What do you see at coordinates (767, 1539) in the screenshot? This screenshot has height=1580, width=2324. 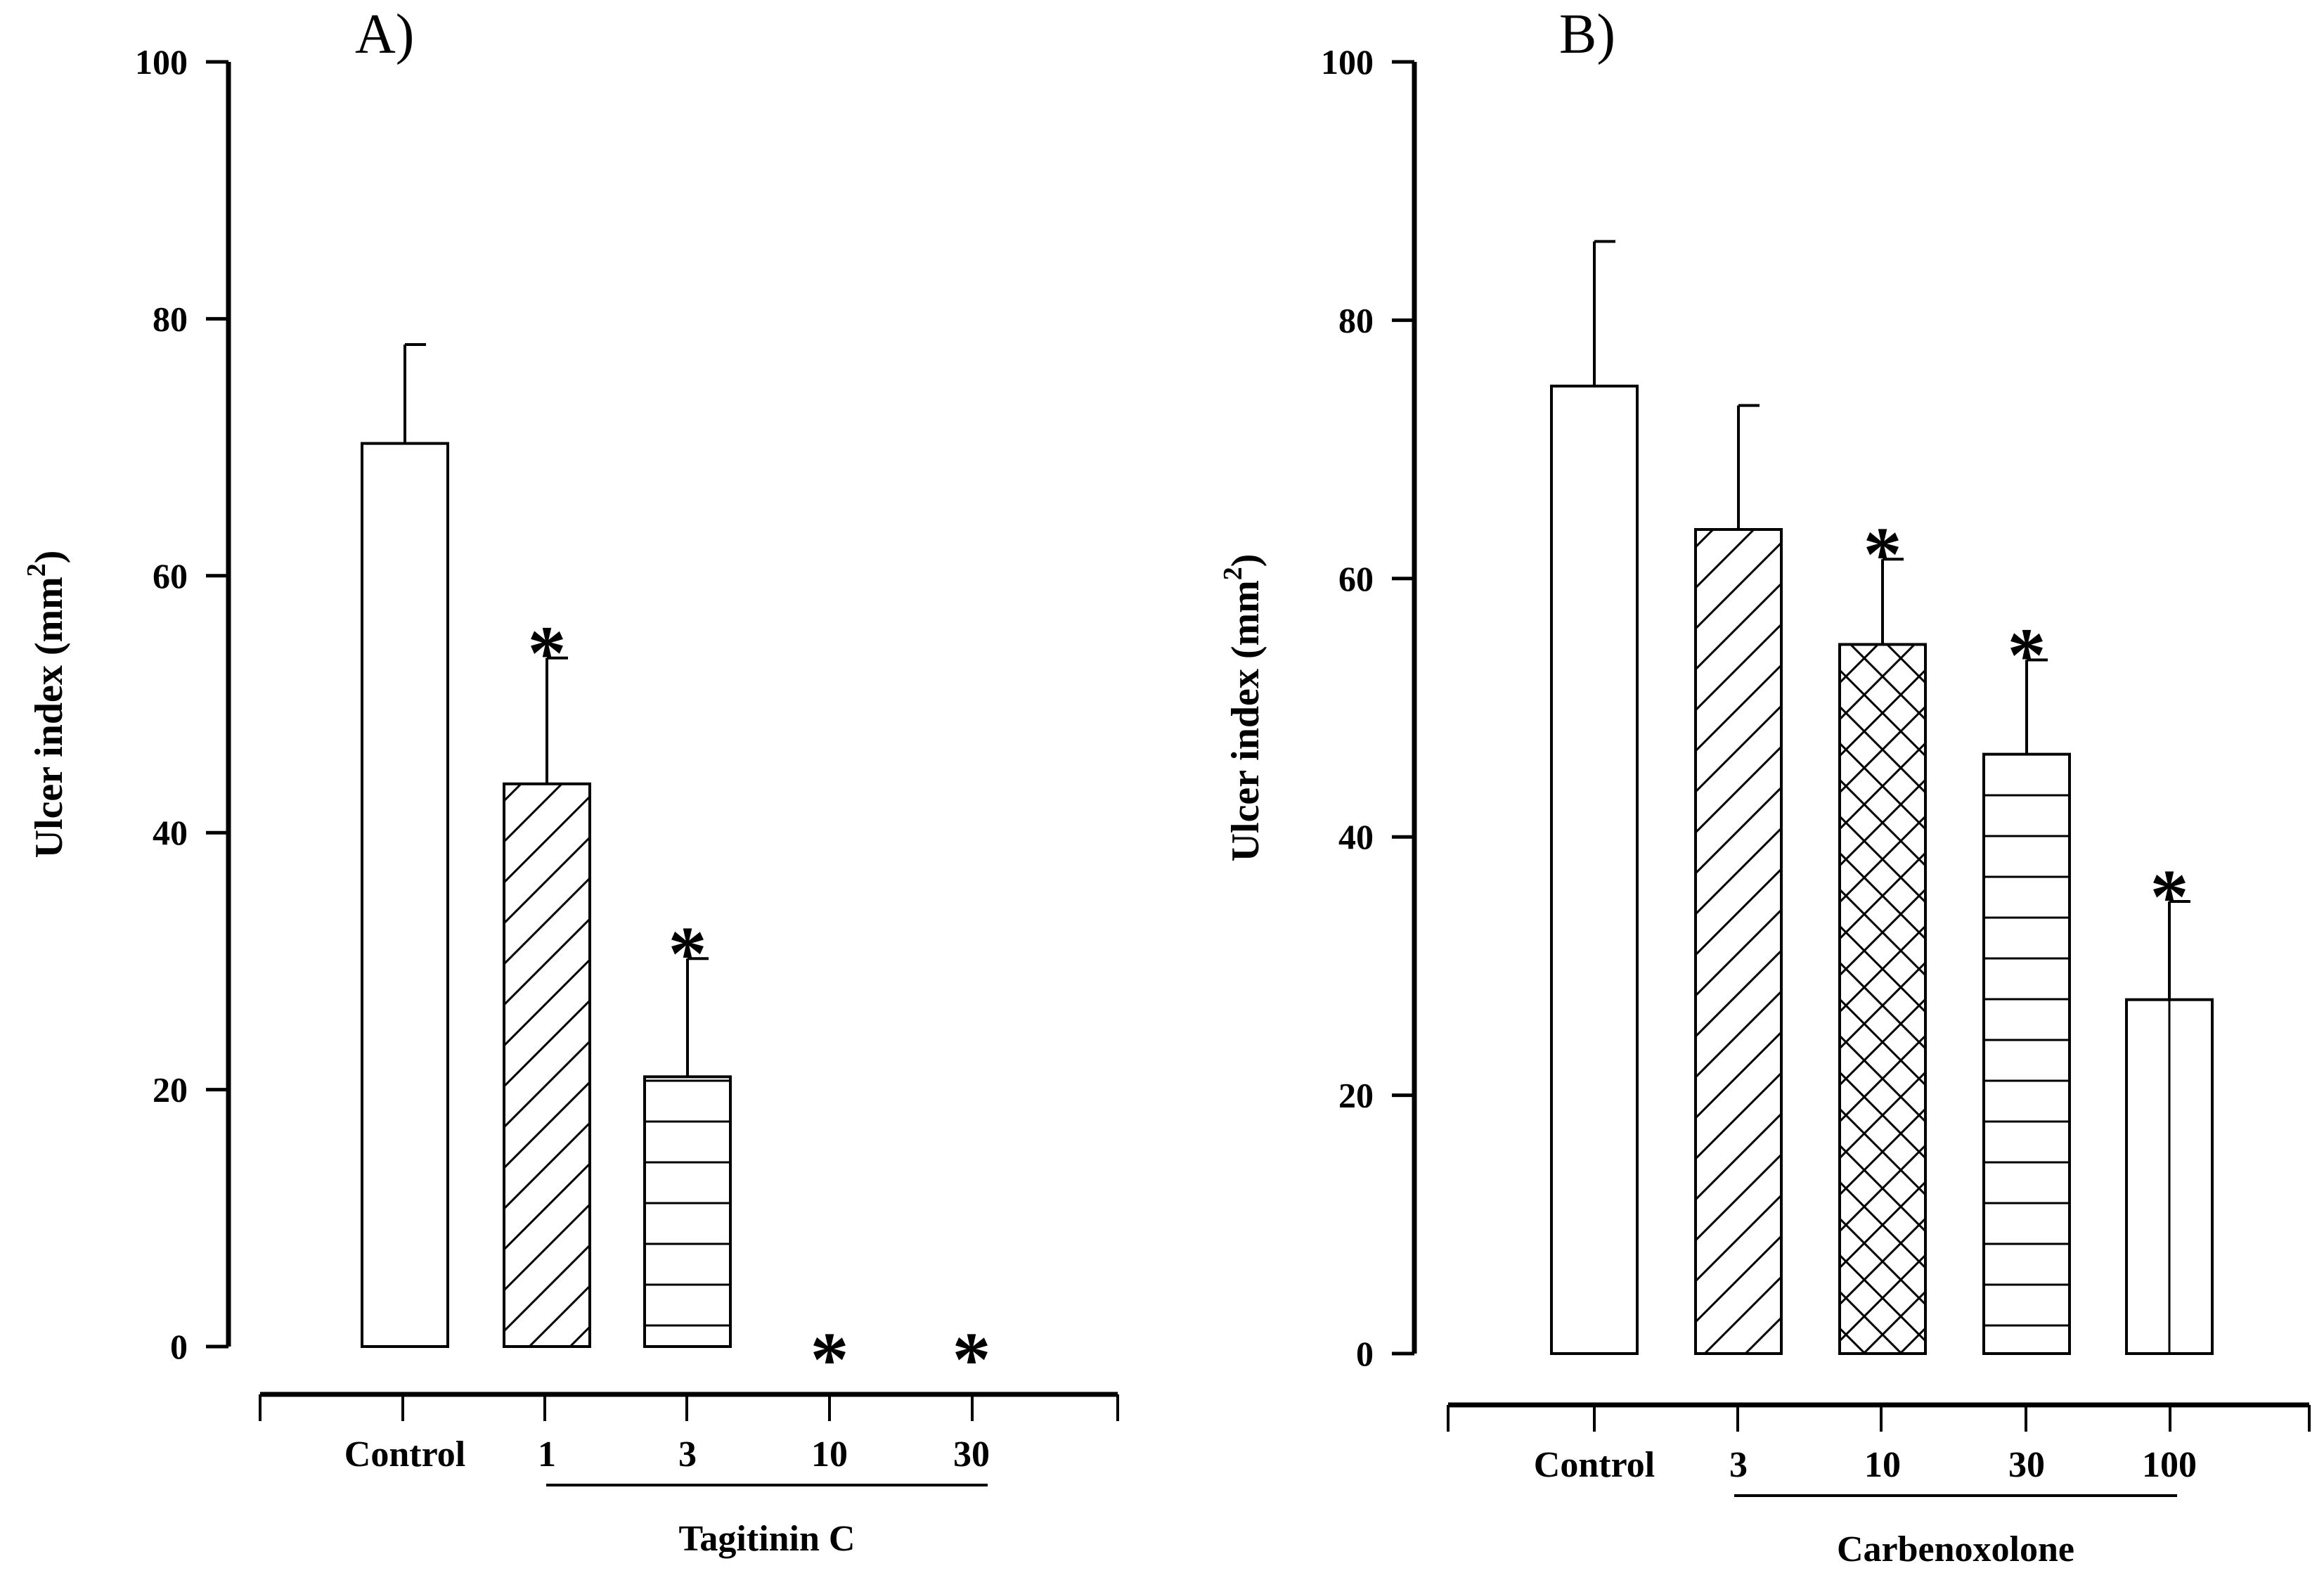 I see `group-label: Tagitinin C` at bounding box center [767, 1539].